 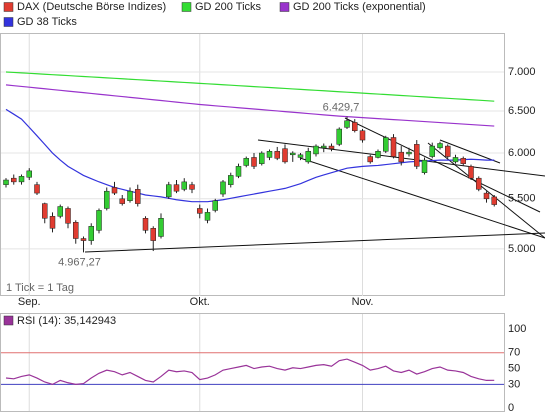 I want to click on y-tick-label: 100, so click(x=517, y=329).